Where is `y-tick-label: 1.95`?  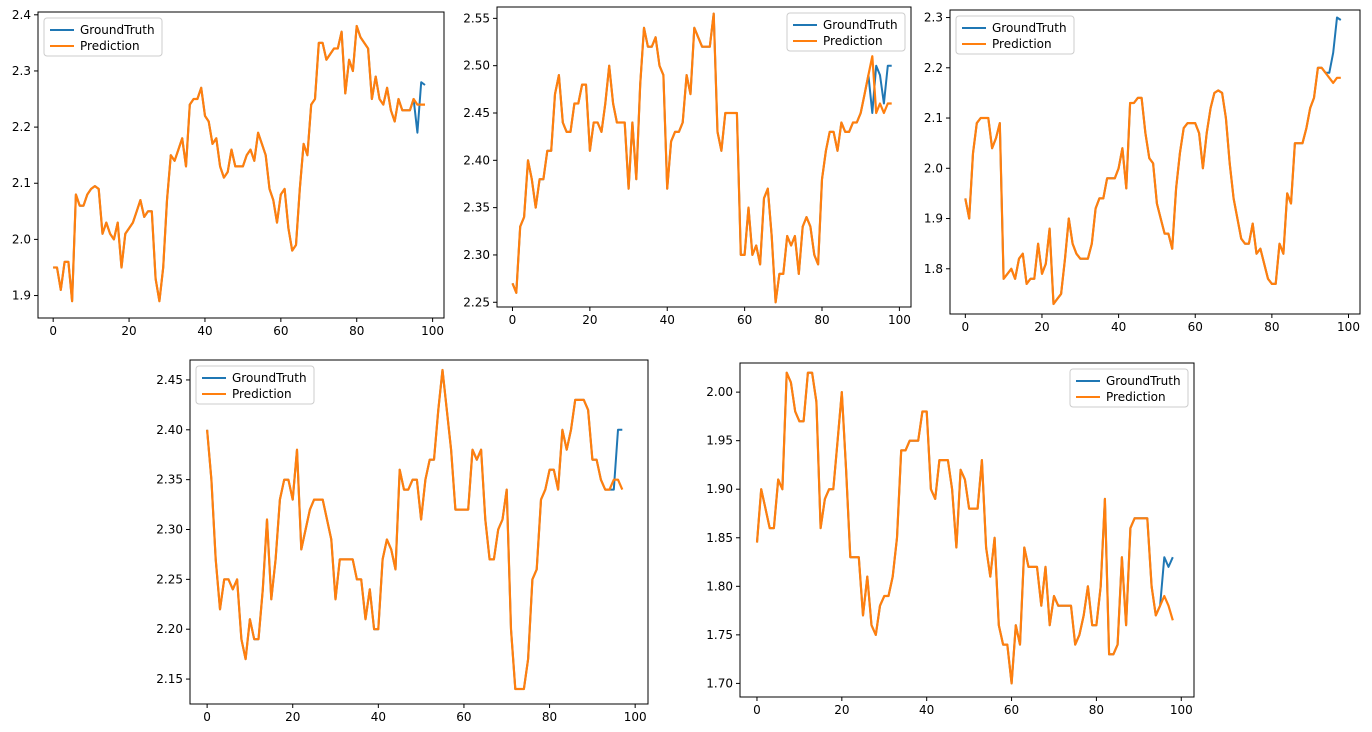 y-tick-label: 1.95 is located at coordinates (719, 441).